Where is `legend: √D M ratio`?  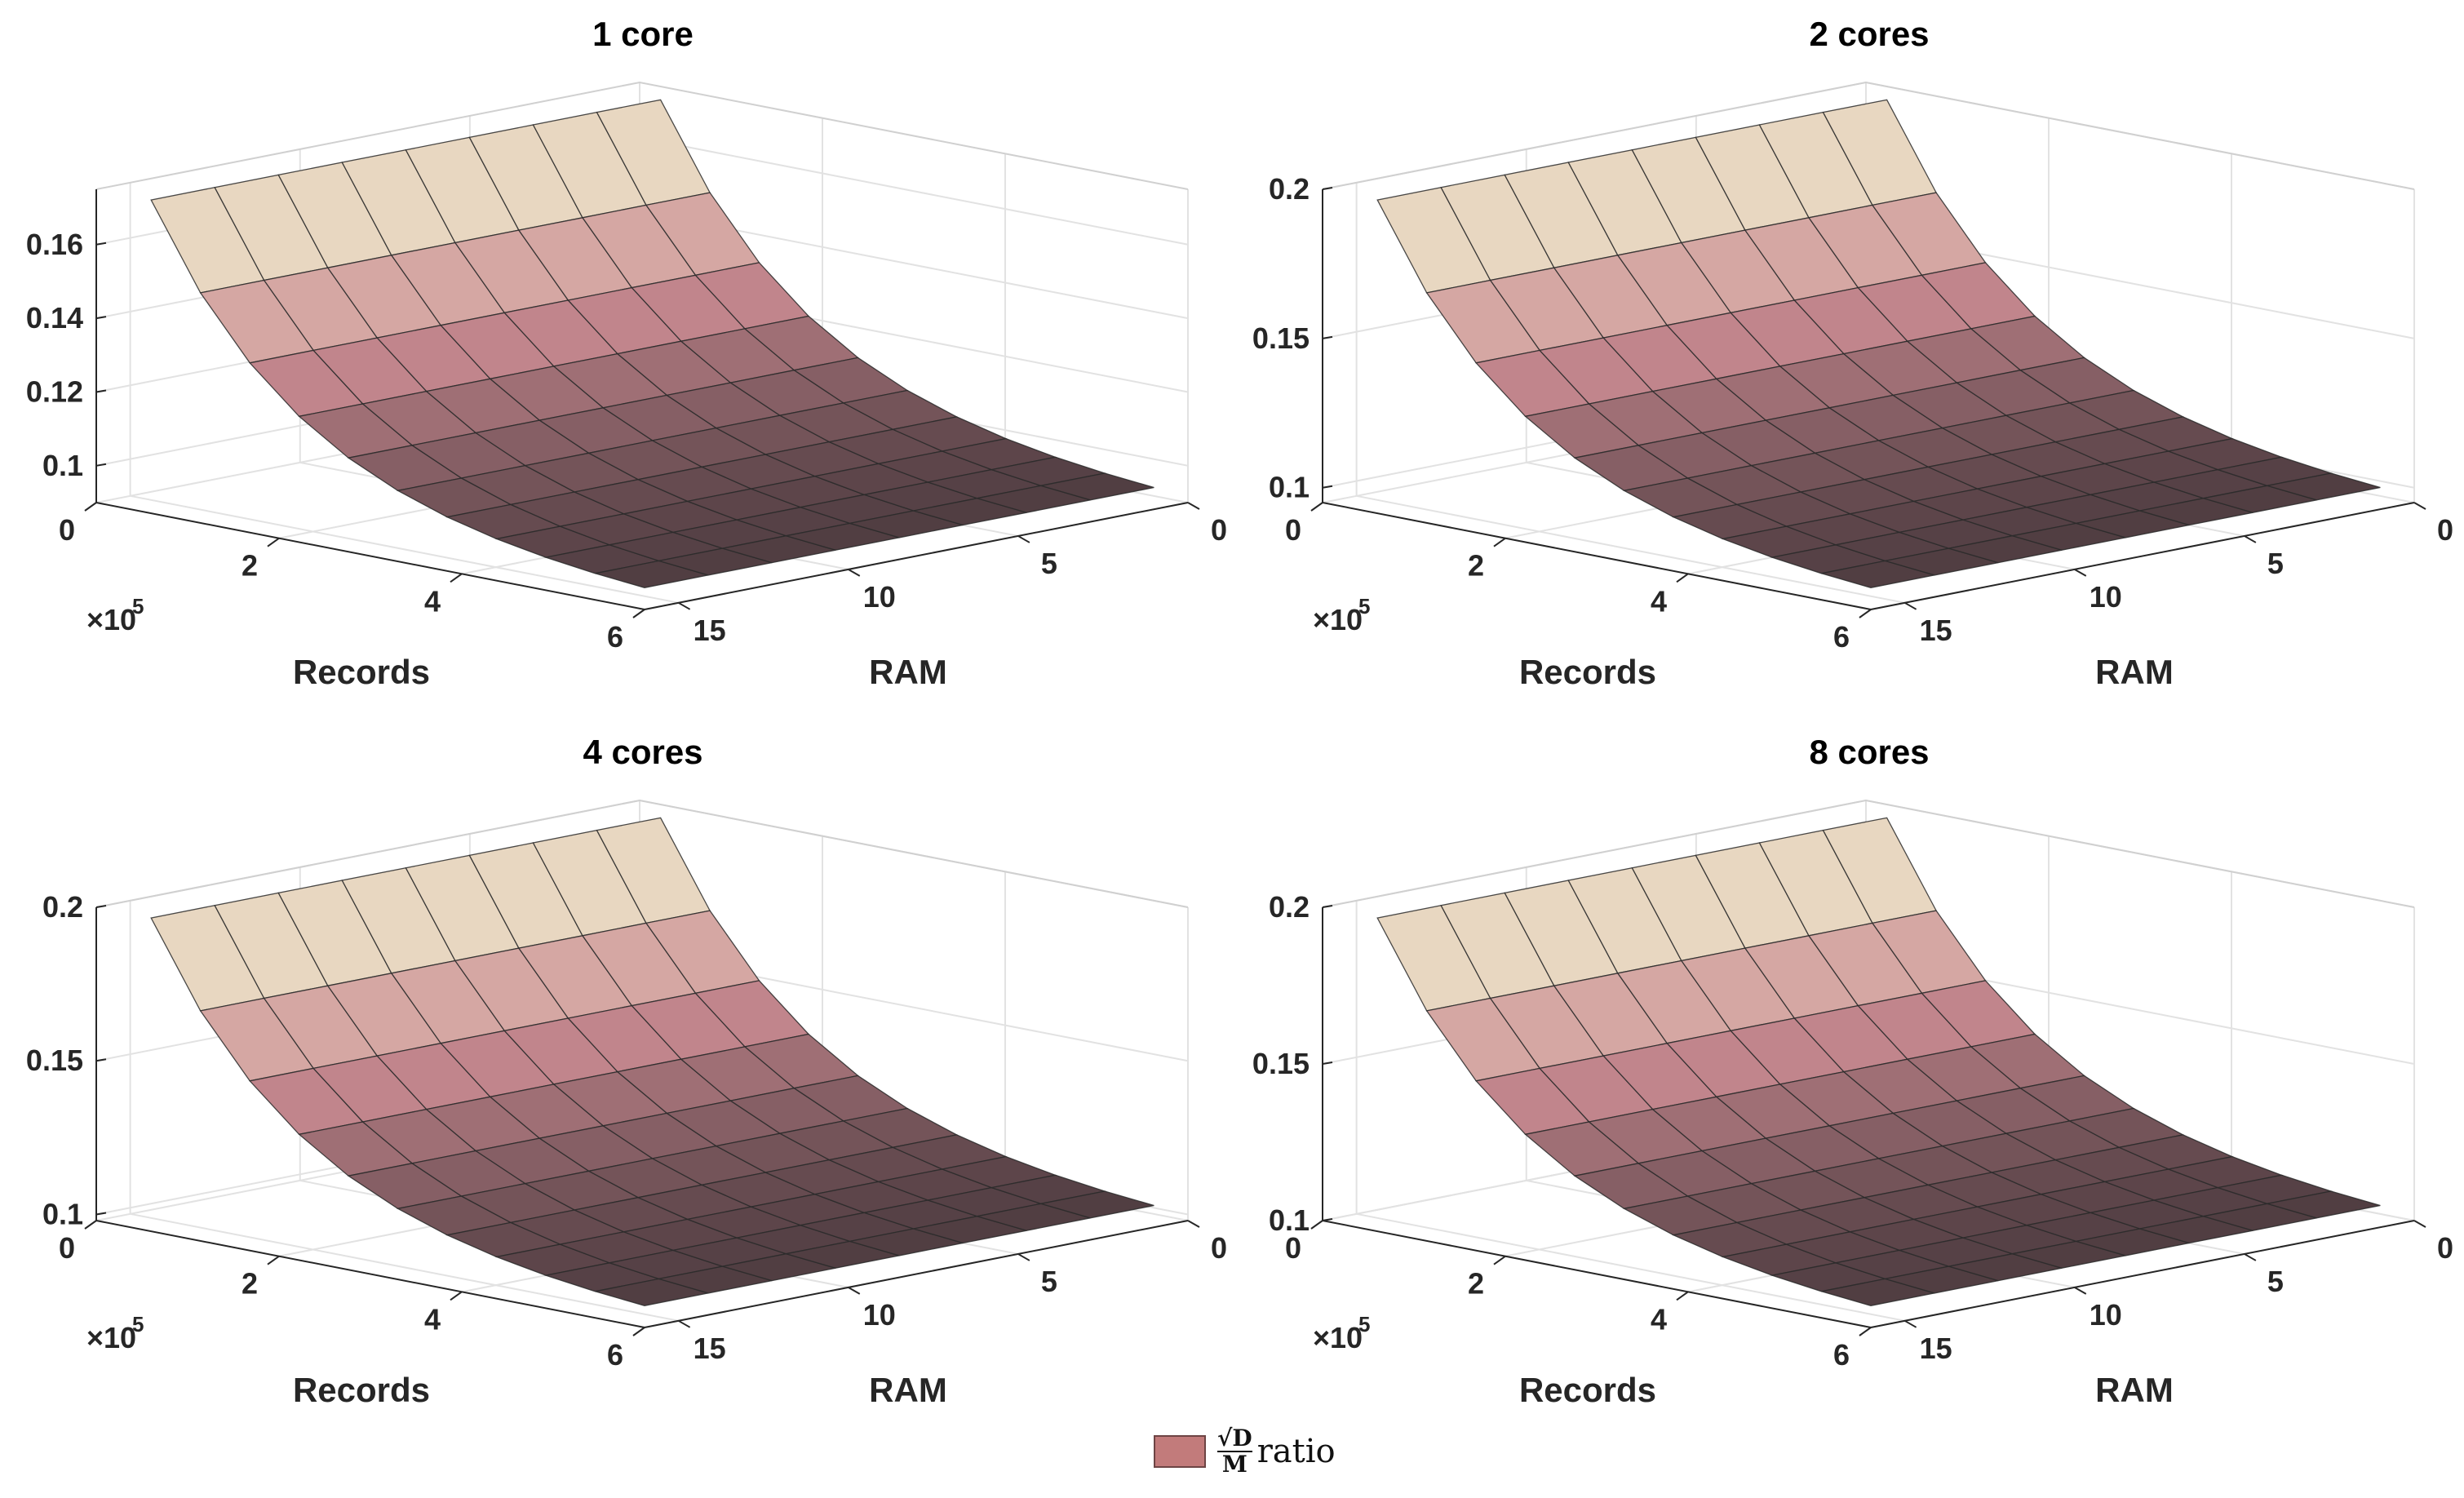
legend: √D M ratio is located at coordinates (1245, 1452).